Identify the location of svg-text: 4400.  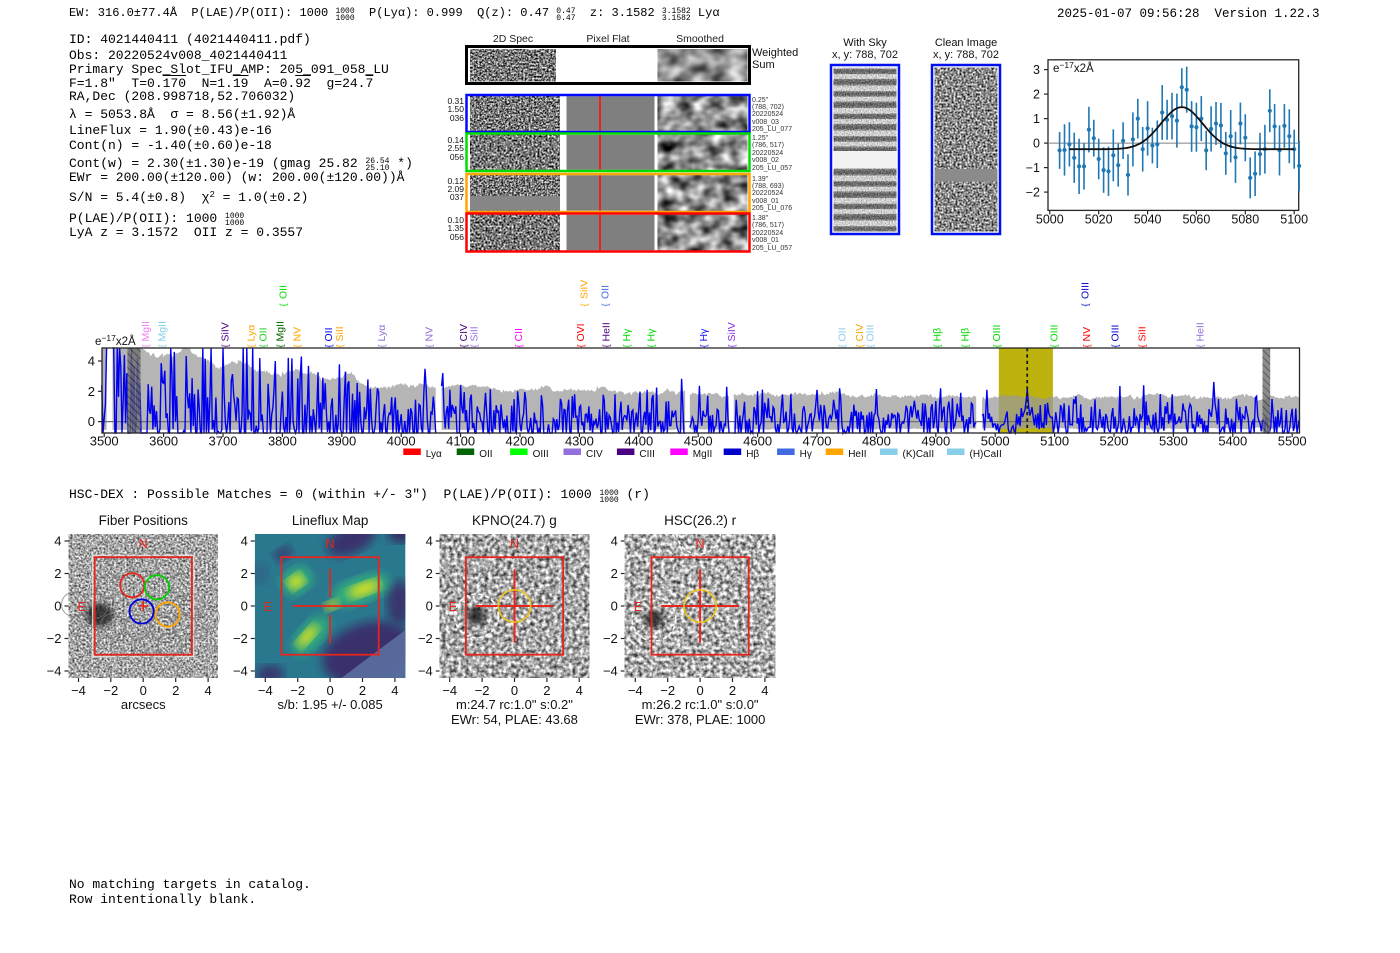
(638, 441).